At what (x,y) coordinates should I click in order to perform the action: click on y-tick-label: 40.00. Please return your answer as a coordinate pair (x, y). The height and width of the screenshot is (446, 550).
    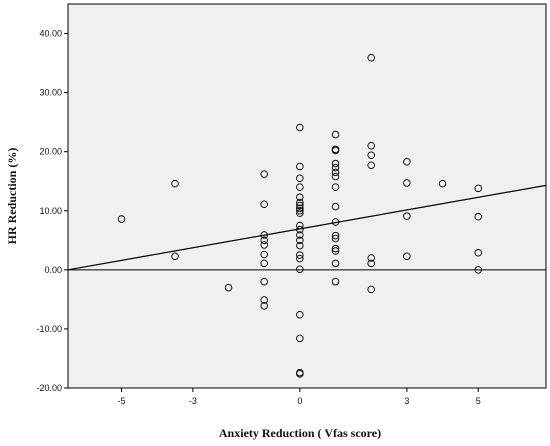
    Looking at the image, I should click on (50, 34).